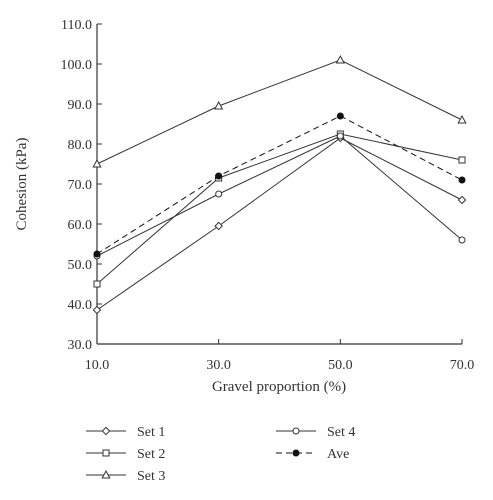 This screenshot has height=500, width=493. What do you see at coordinates (280, 356) in the screenshot?
I see `x-ticks: 10.0 30.0 50.0 70.0` at bounding box center [280, 356].